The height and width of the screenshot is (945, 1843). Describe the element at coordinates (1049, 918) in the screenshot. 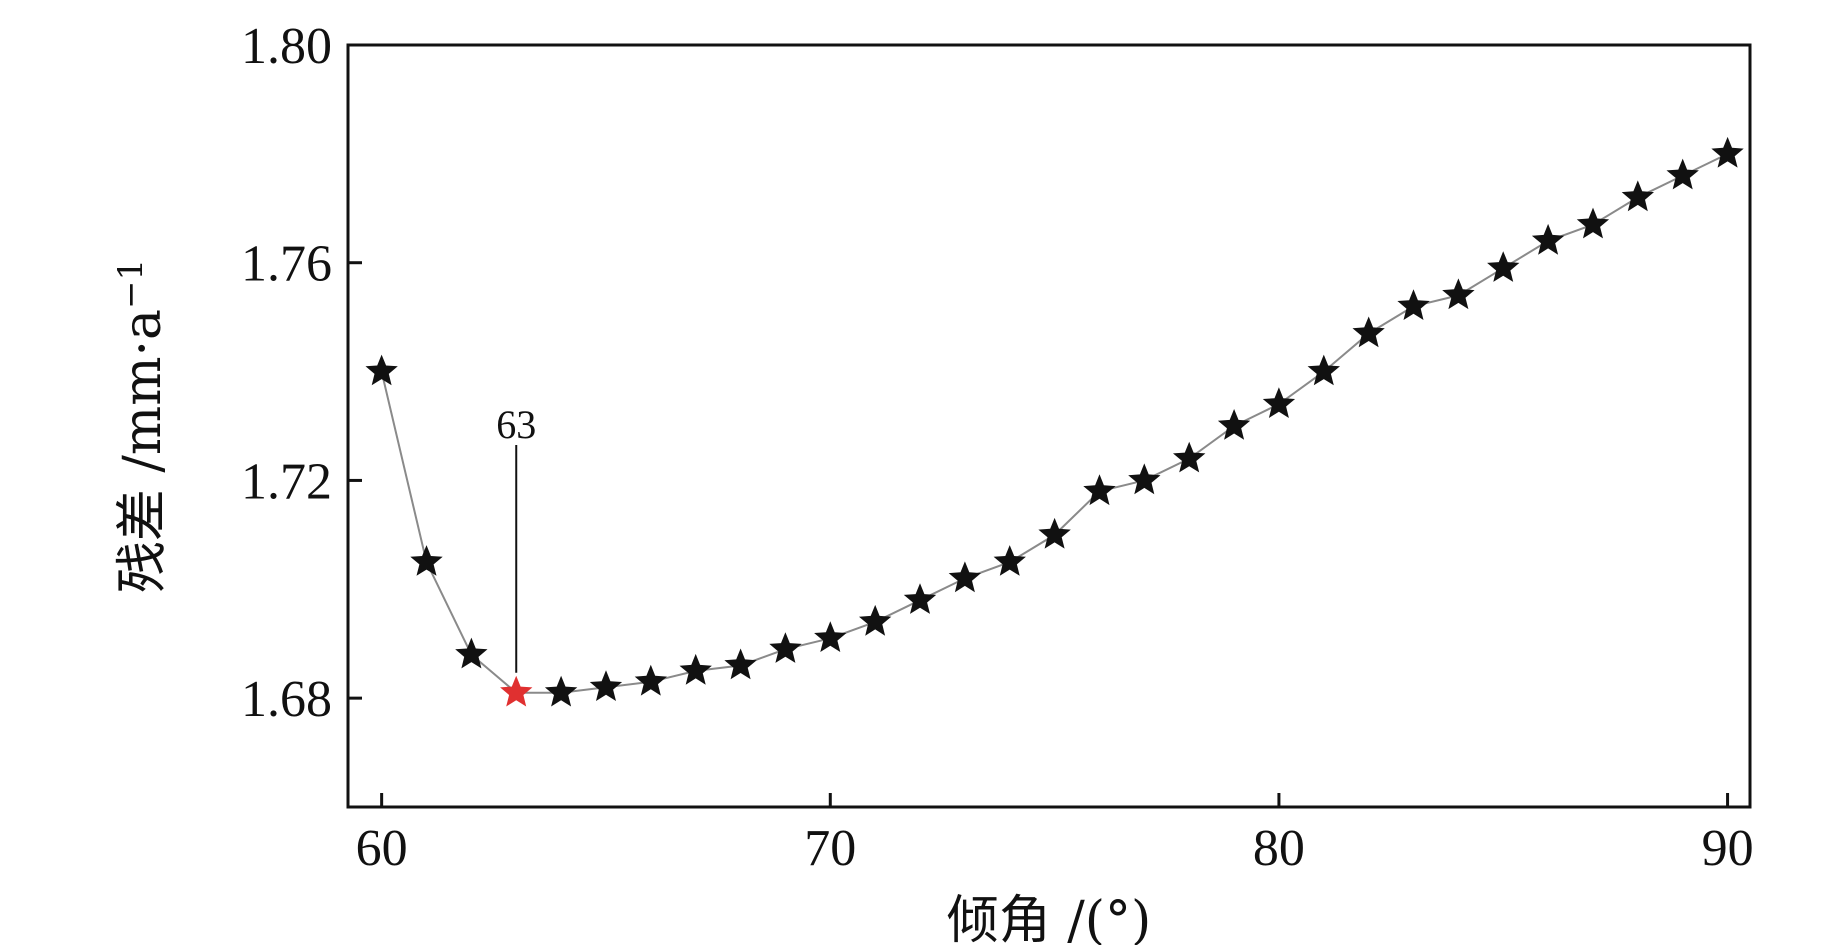

I see `x-axis-title: 倾角 /(°)` at that location.